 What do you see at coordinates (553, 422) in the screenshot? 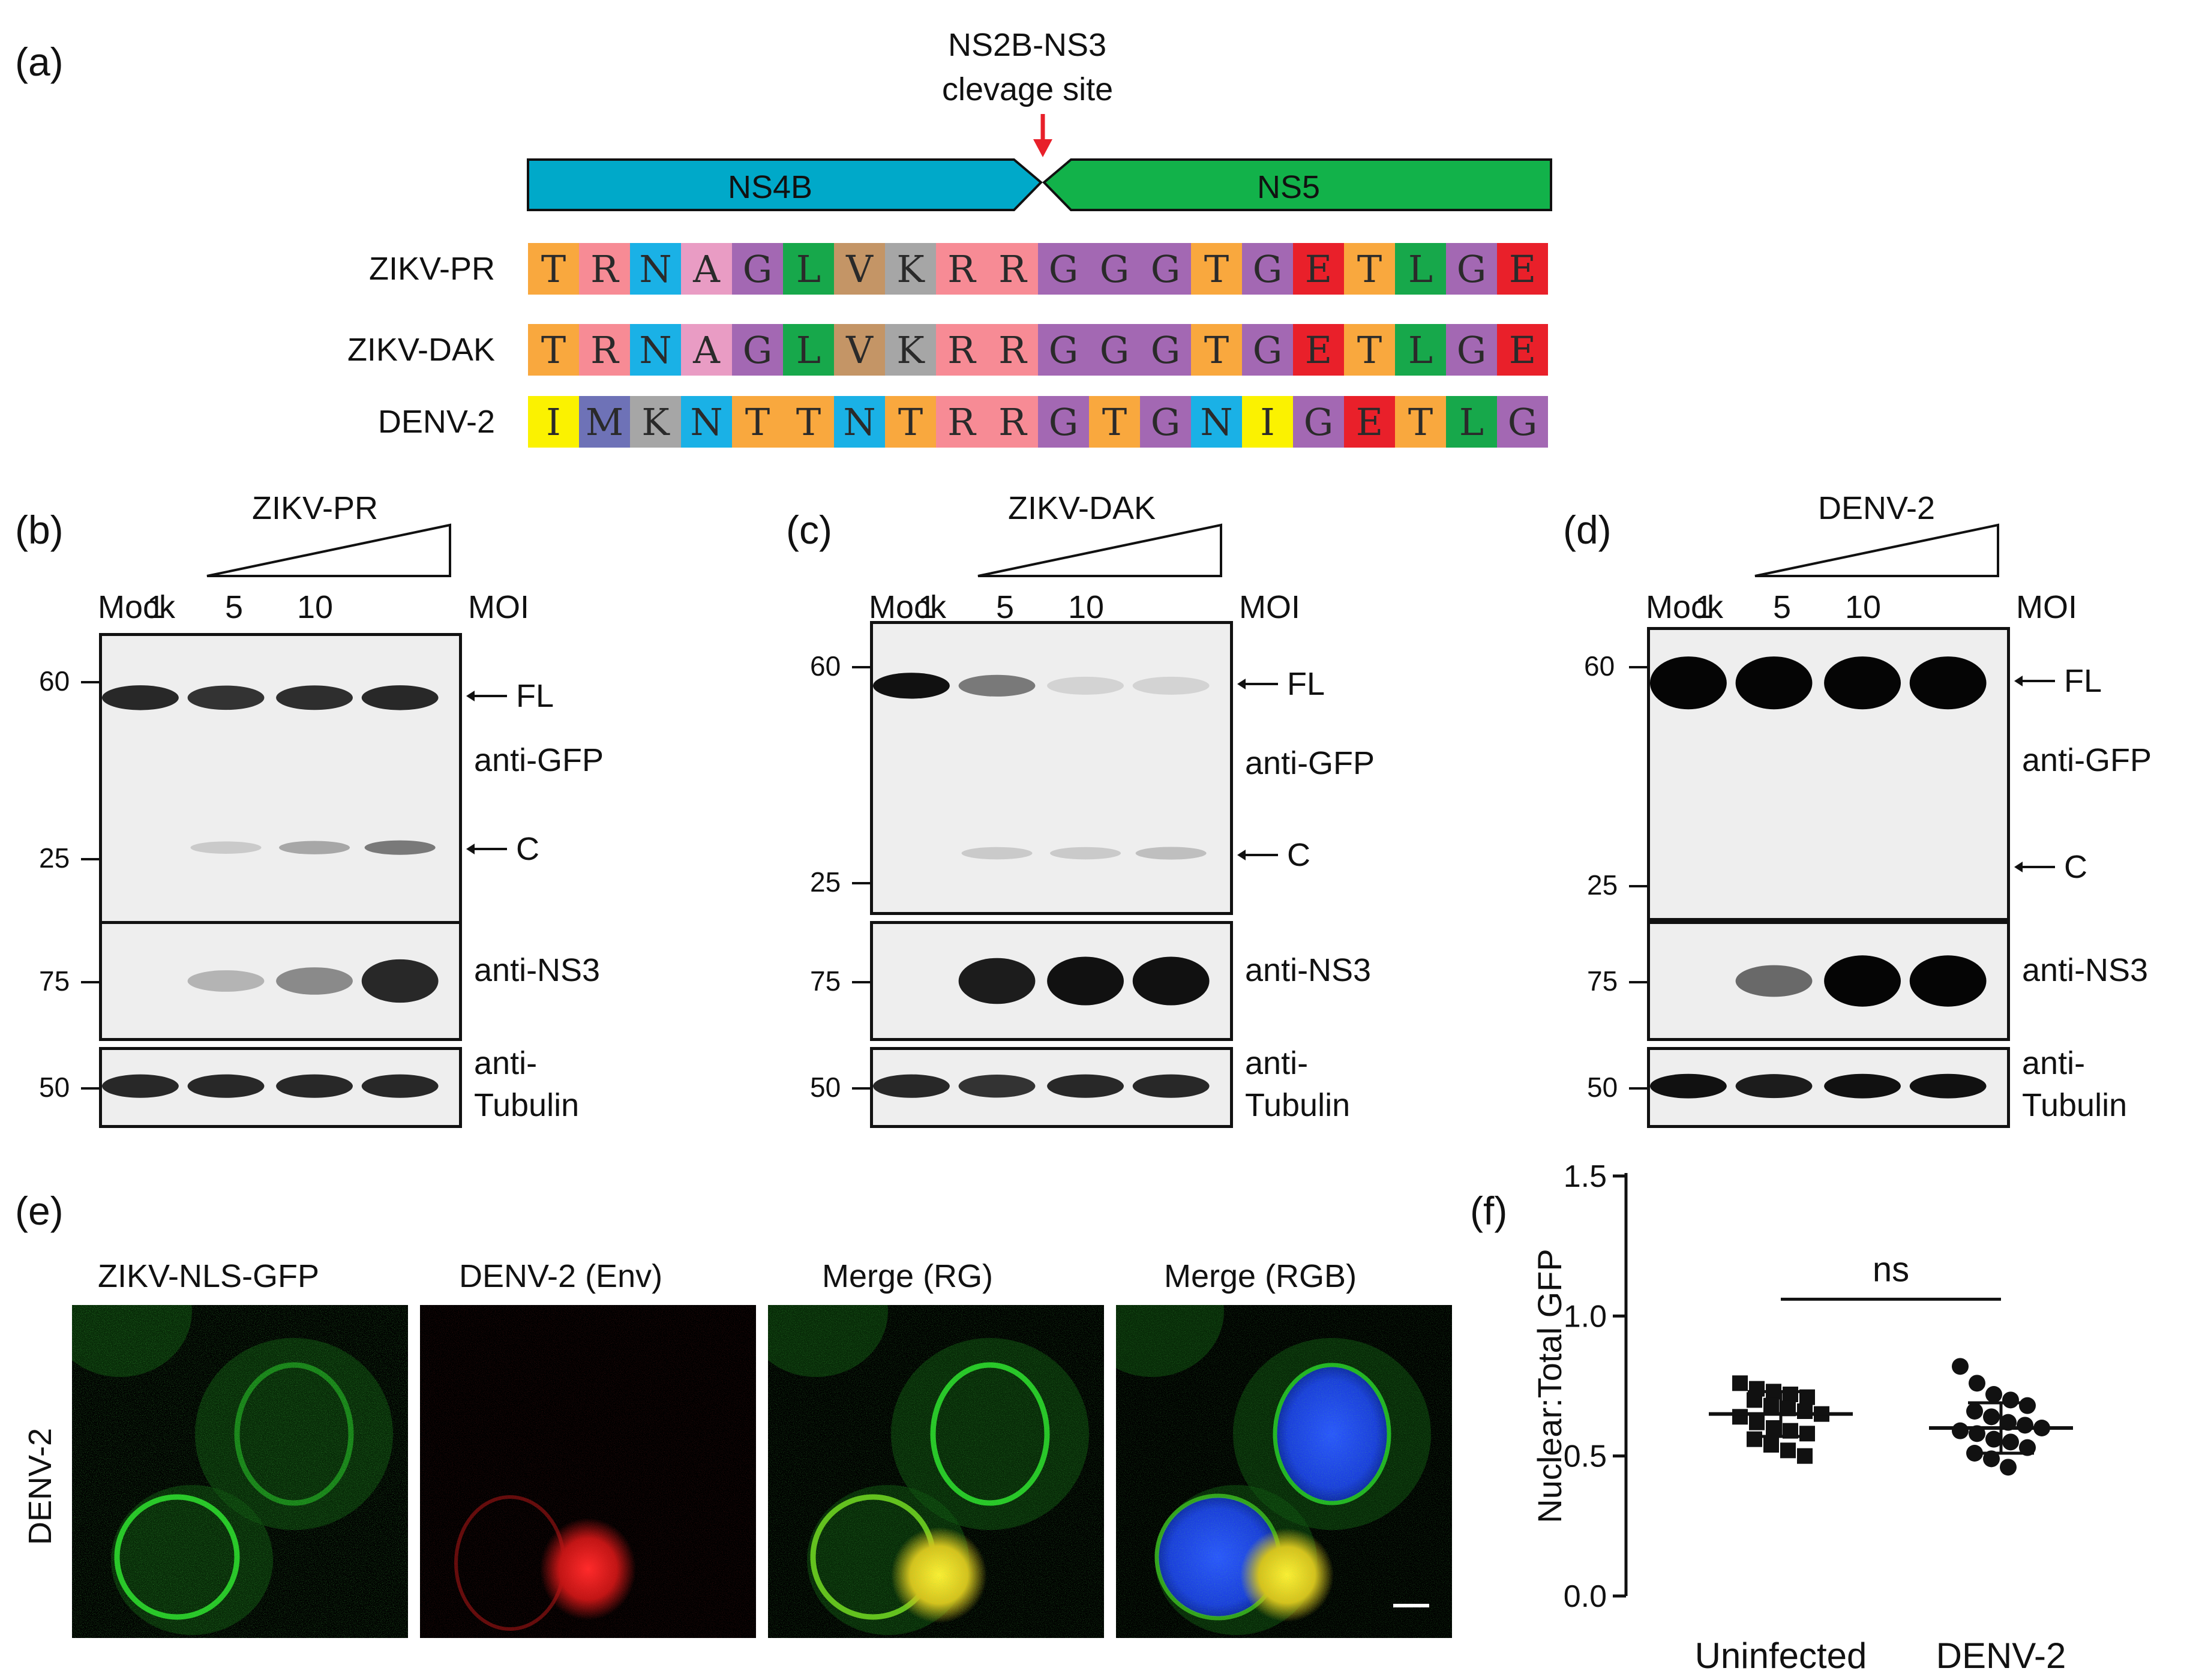
I see `residue-cell: I` at bounding box center [553, 422].